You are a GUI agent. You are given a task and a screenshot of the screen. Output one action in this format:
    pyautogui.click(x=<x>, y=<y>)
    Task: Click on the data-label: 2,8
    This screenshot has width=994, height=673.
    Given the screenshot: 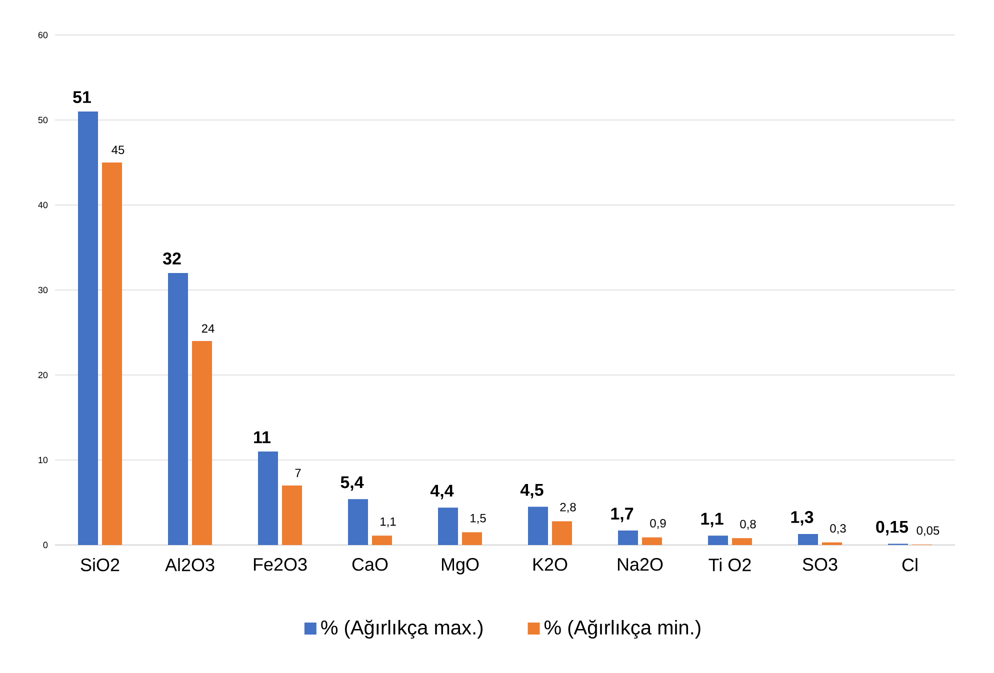 What is the action you would take?
    pyautogui.click(x=568, y=507)
    